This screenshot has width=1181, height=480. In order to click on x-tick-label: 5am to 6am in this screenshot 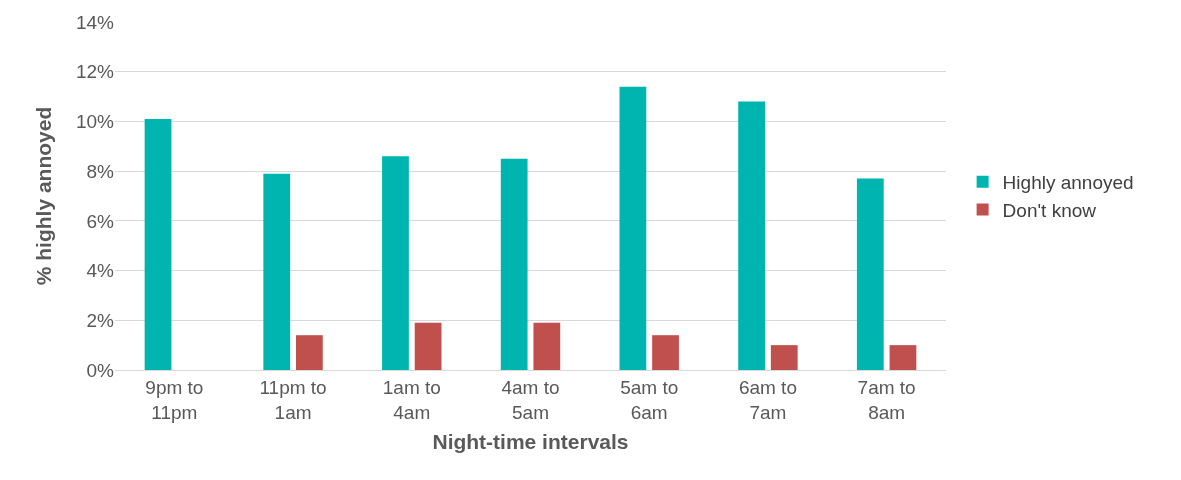, I will do `click(649, 399)`.